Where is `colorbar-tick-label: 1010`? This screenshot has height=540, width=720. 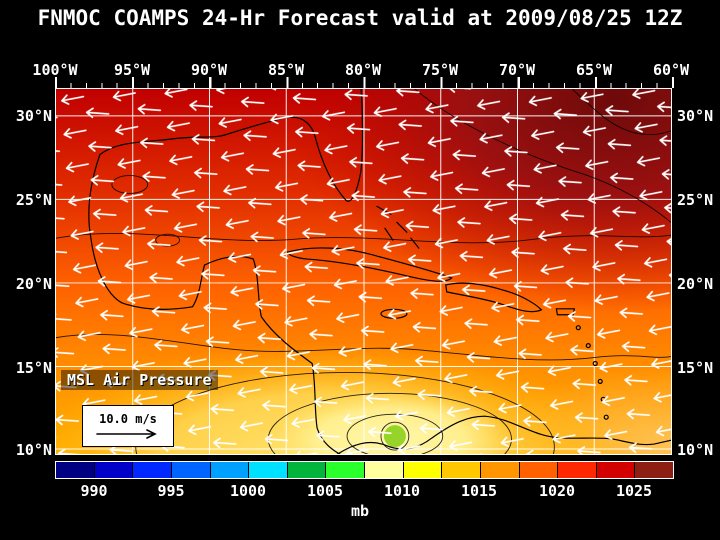 colorbar-tick-label: 1010 is located at coordinates (402, 491).